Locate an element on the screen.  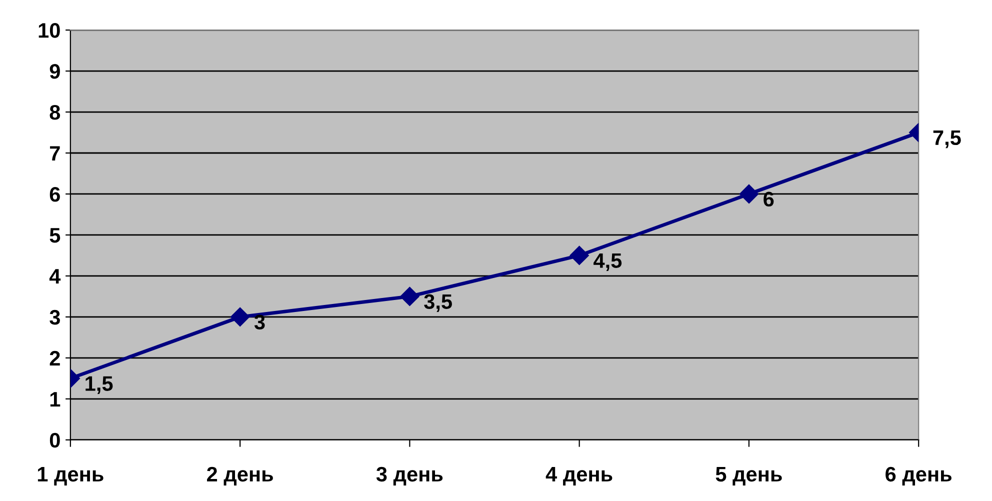
data-label: 7,5 is located at coordinates (947, 139).